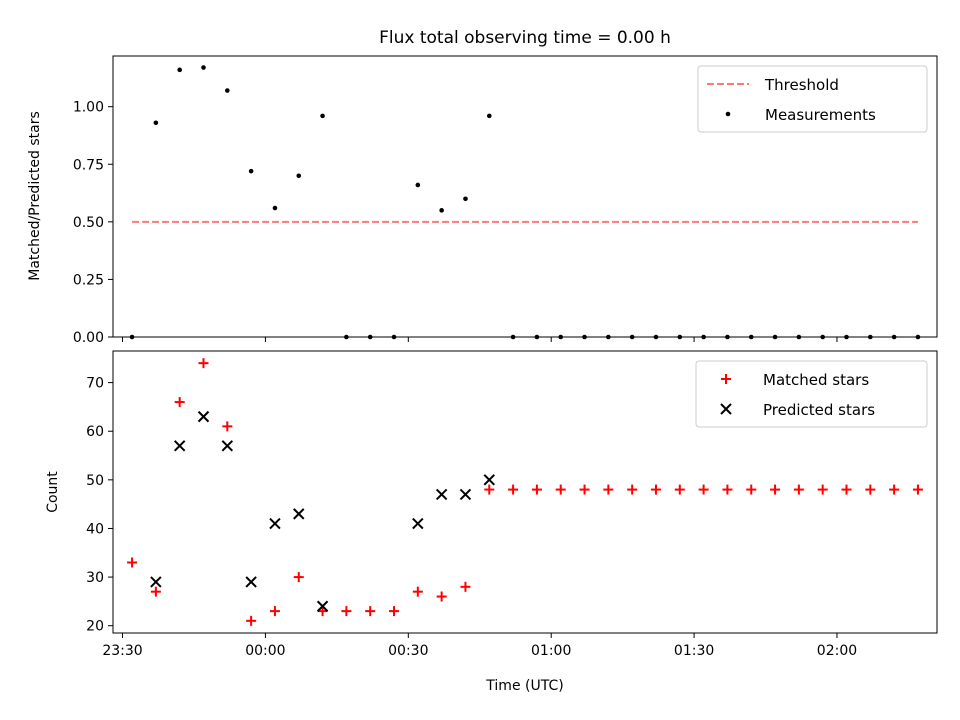 The width and height of the screenshot is (960, 720). What do you see at coordinates (801, 85) in the screenshot?
I see `top-legend-threshold-label: Threshold` at bounding box center [801, 85].